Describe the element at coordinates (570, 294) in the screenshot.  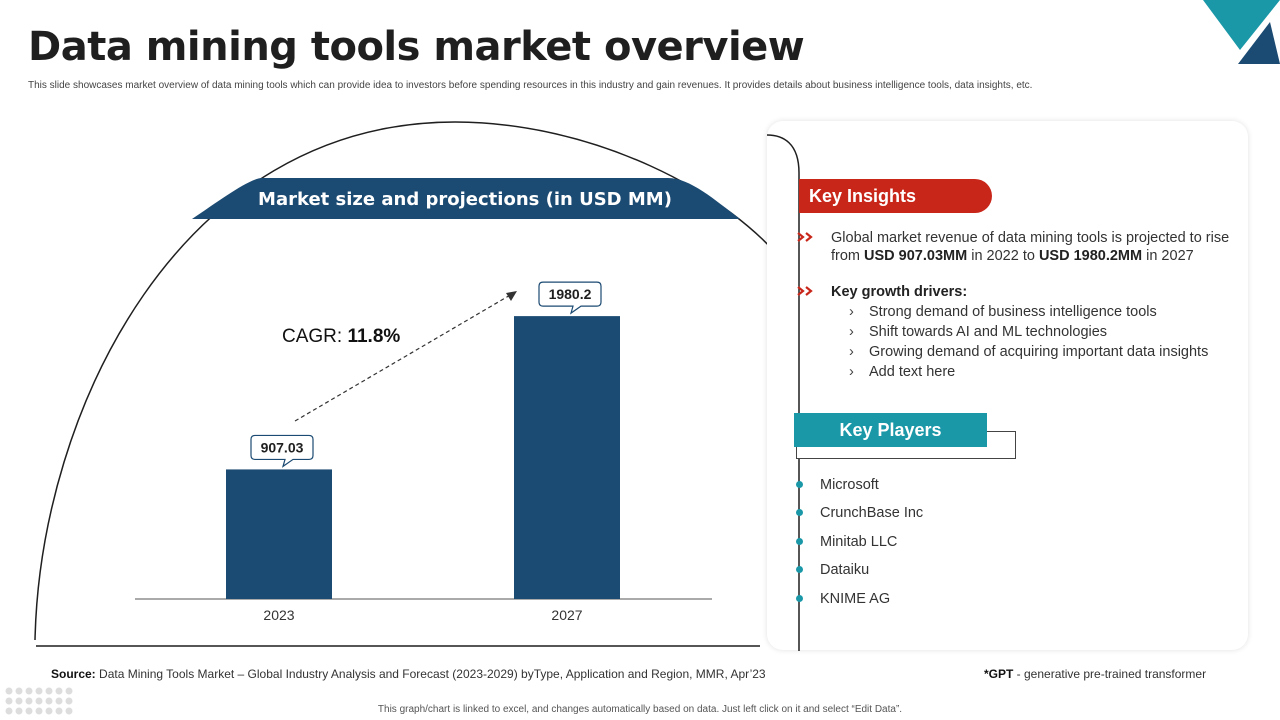
I see `data-label: 1980.2` at that location.